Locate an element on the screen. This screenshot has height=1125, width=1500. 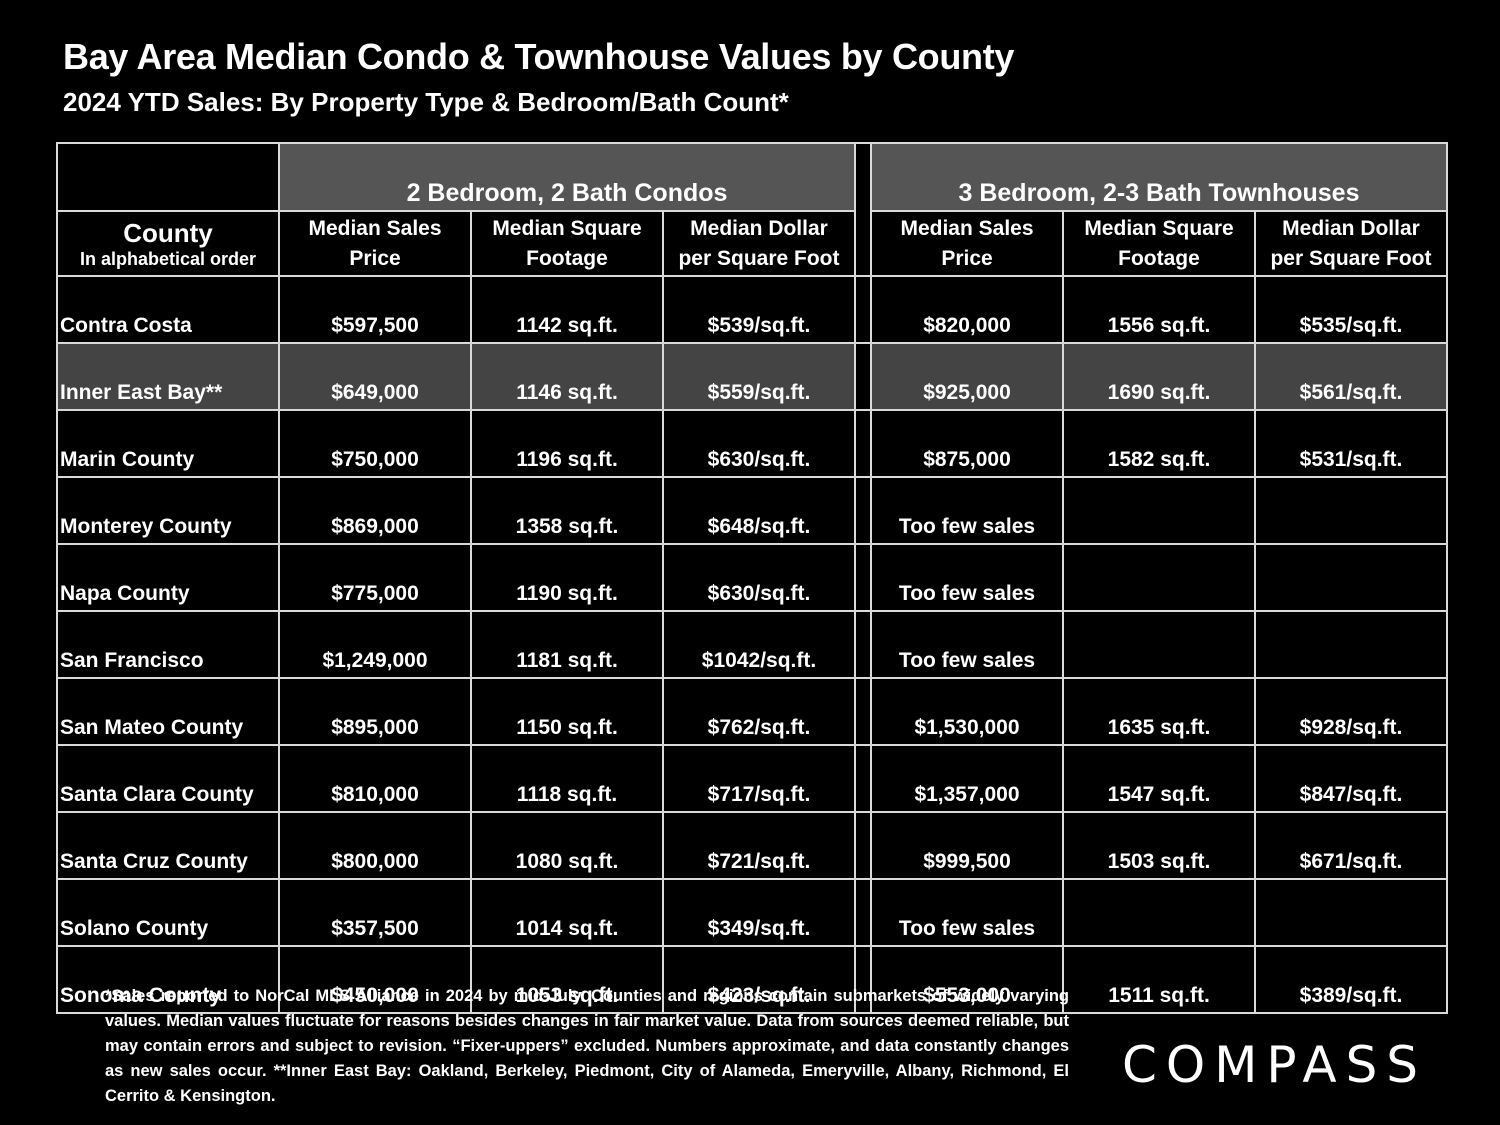
c-price-cell: $450,000 is located at coordinates (375, 979).